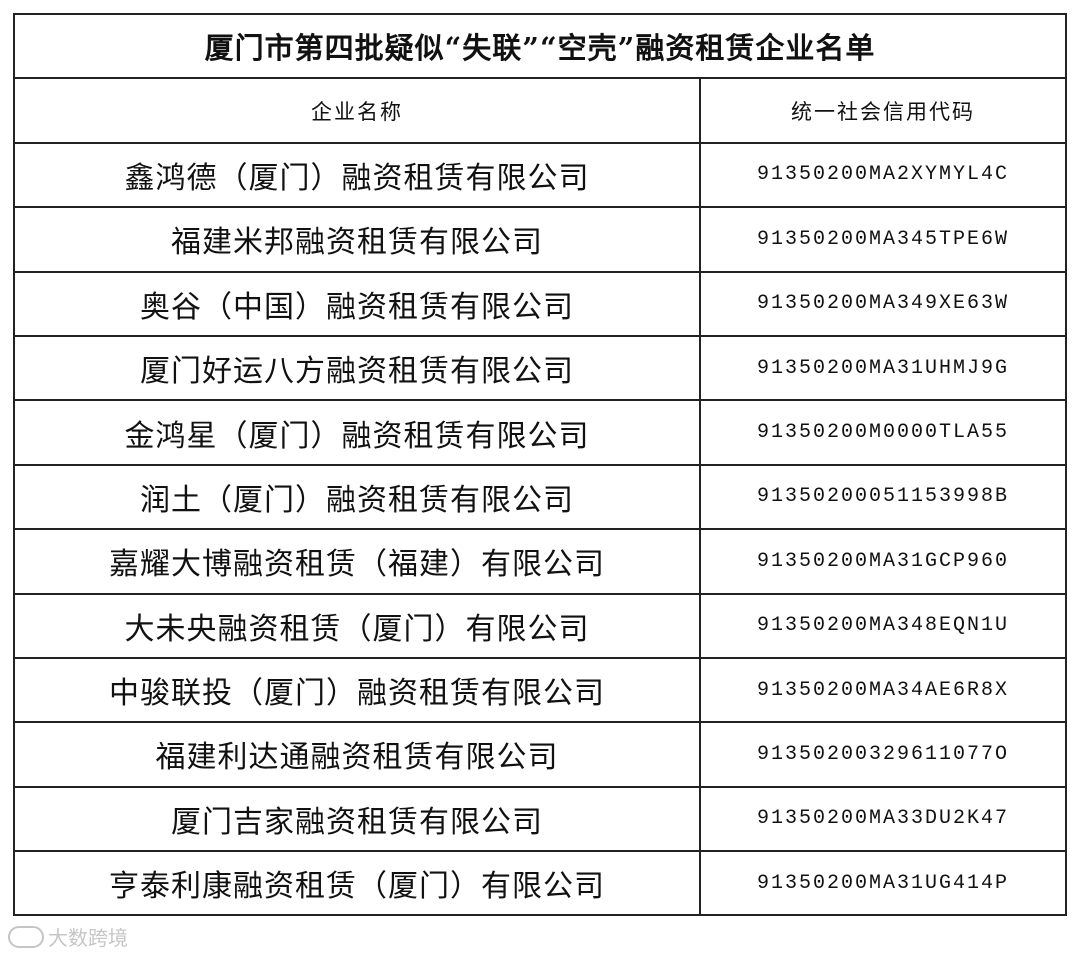  Describe the element at coordinates (883, 110) in the screenshot. I see `header-credit-code: 统一社会信用代码` at that location.